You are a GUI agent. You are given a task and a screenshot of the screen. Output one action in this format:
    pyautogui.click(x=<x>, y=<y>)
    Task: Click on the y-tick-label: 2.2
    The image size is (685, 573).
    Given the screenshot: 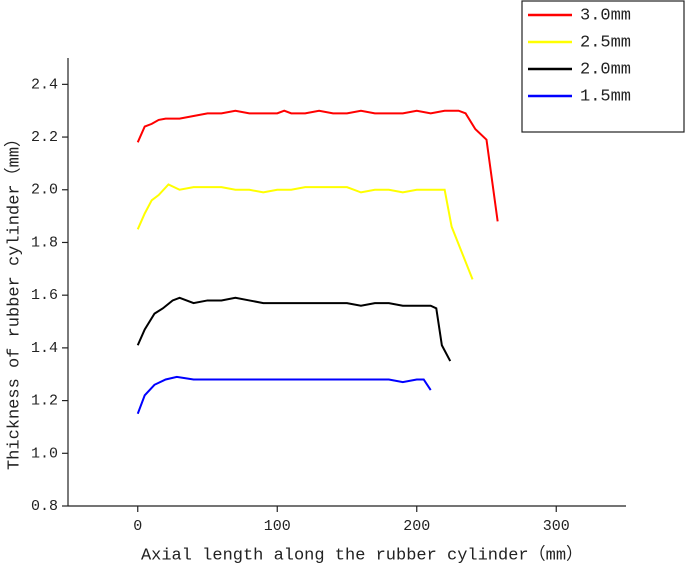 What is the action you would take?
    pyautogui.click(x=44, y=137)
    